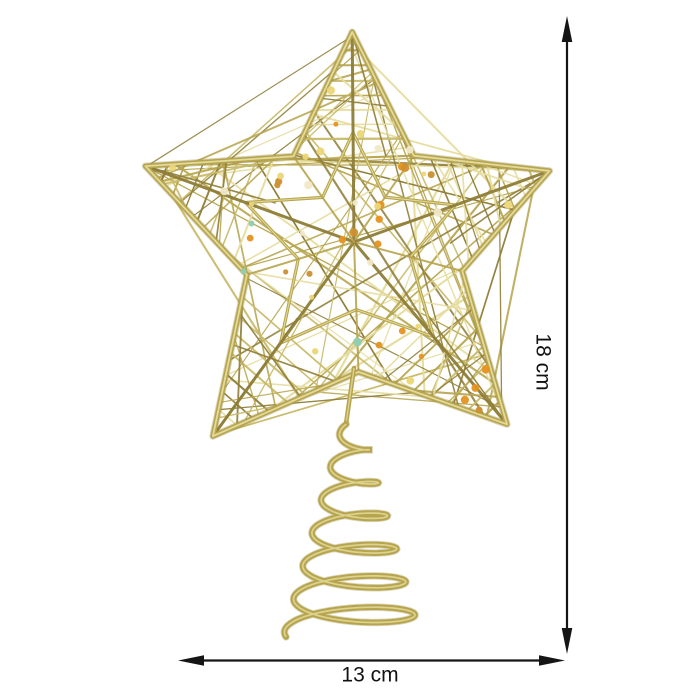  I want to click on width-dimension-arrow, so click(371, 660).